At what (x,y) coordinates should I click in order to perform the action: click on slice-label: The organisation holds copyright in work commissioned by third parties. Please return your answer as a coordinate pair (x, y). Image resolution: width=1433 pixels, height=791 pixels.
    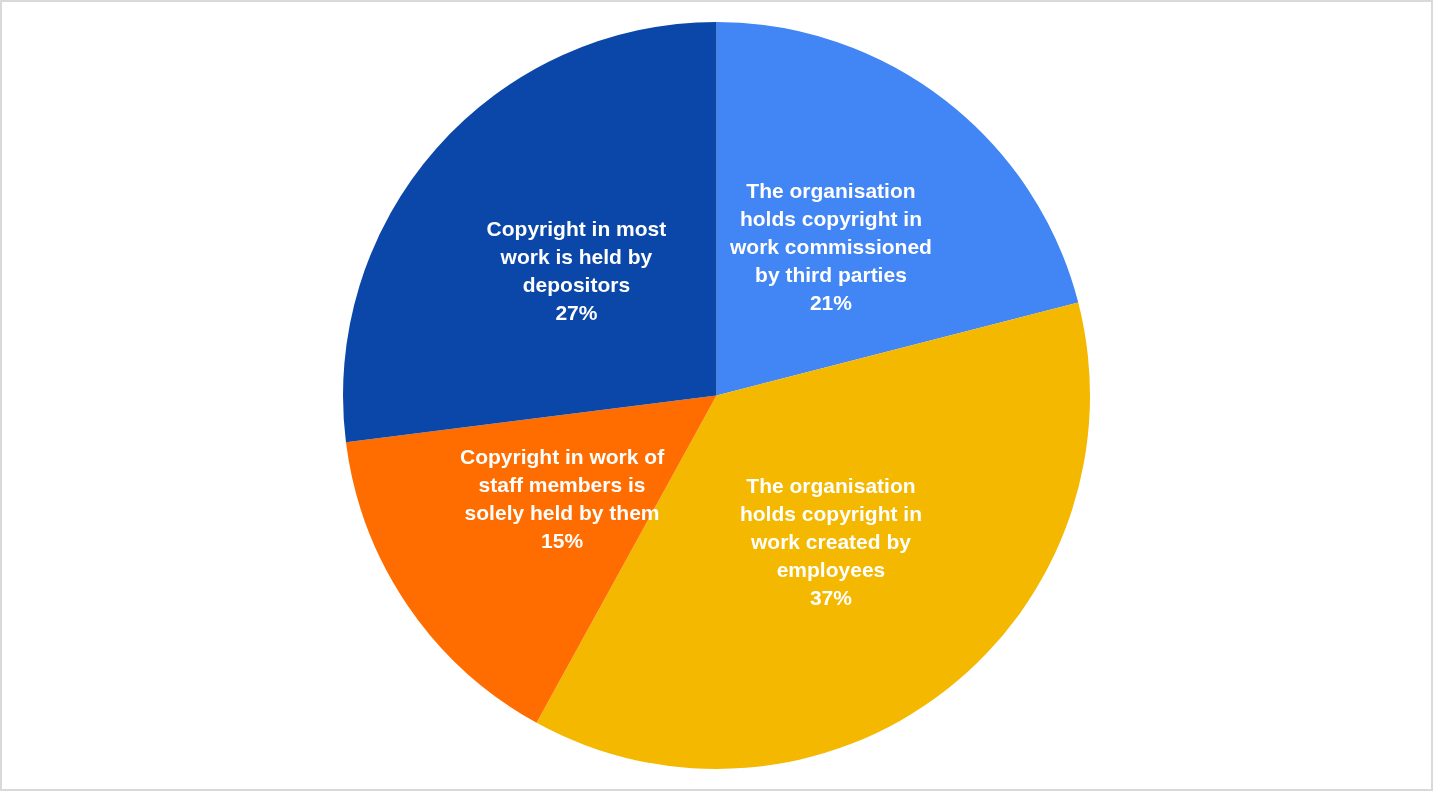
    Looking at the image, I should click on (830, 232).